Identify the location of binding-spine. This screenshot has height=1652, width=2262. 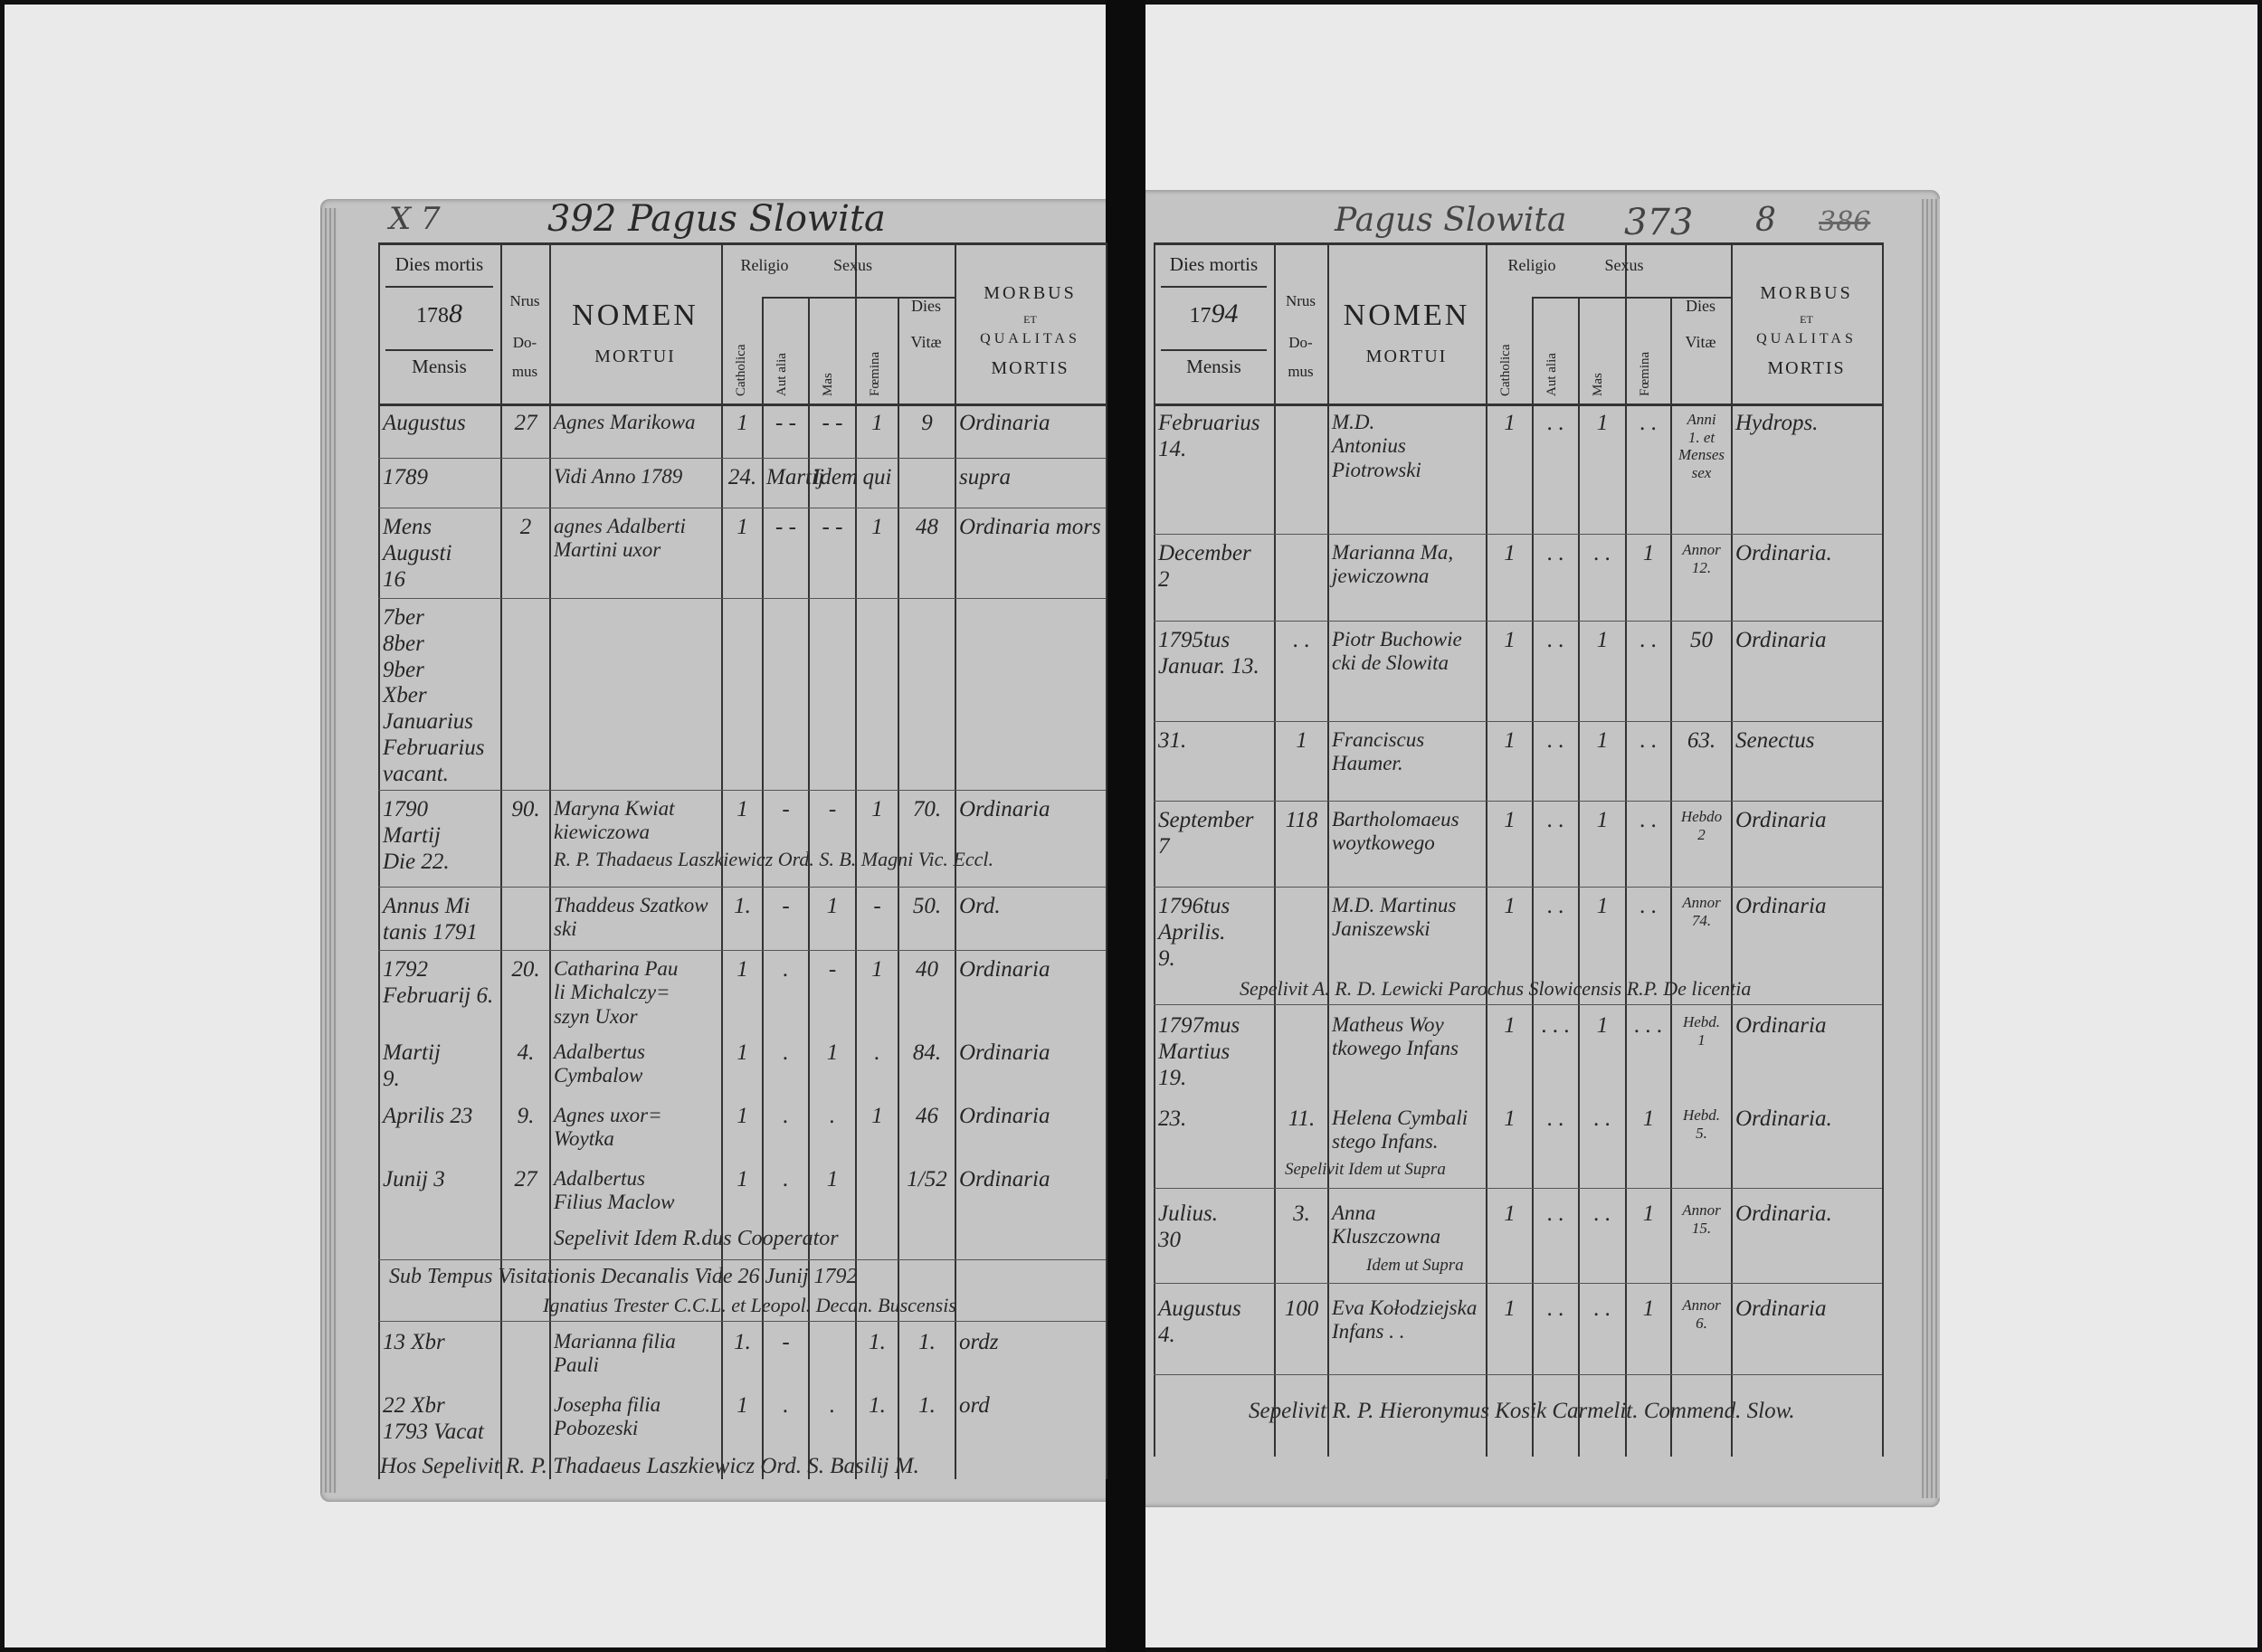
(1125, 826).